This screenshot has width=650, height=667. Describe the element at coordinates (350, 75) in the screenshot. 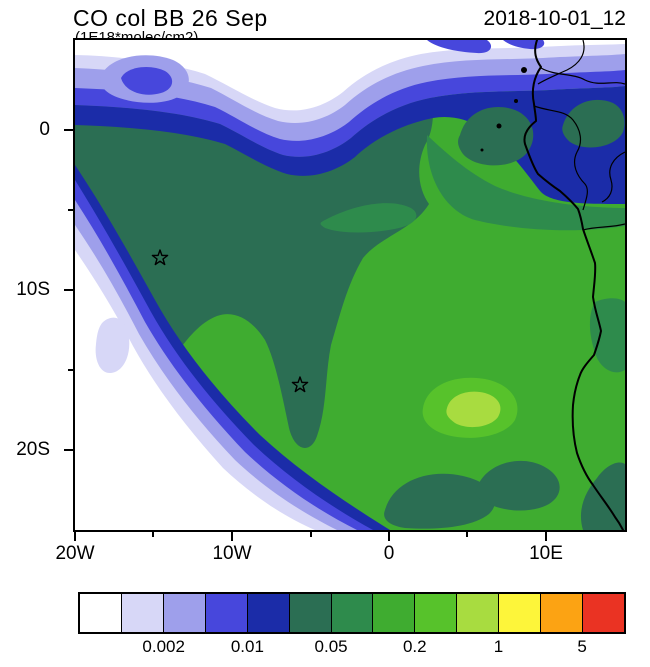

I see `band-top-white` at that location.